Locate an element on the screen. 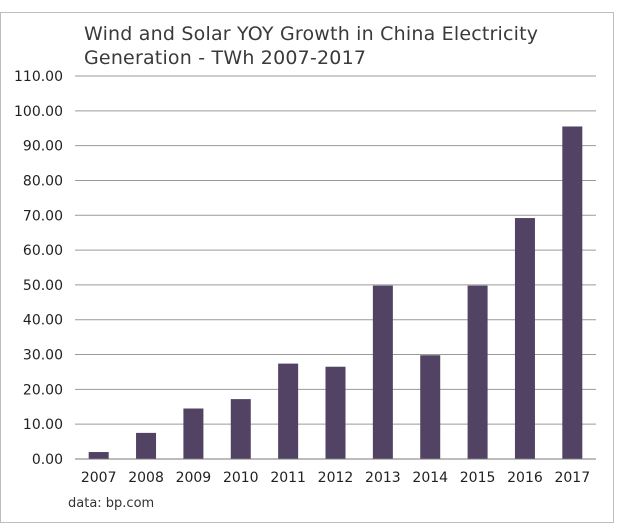 This screenshot has width=621, height=529. bar-2013 is located at coordinates (382, 372).